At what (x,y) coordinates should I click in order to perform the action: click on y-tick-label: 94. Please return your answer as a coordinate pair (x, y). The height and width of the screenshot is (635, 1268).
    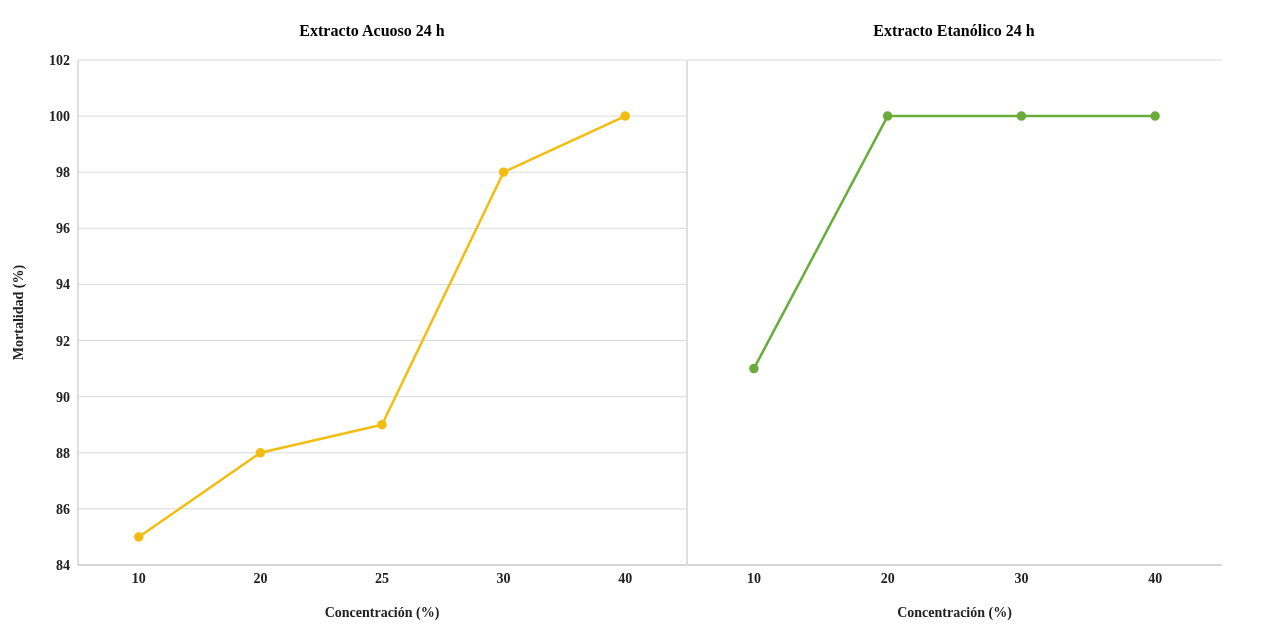
    Looking at the image, I should click on (63, 285).